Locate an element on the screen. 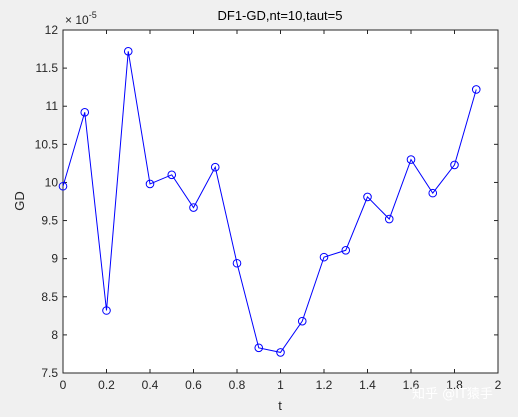  y-tick-label: 11.5 is located at coordinates (47, 68).